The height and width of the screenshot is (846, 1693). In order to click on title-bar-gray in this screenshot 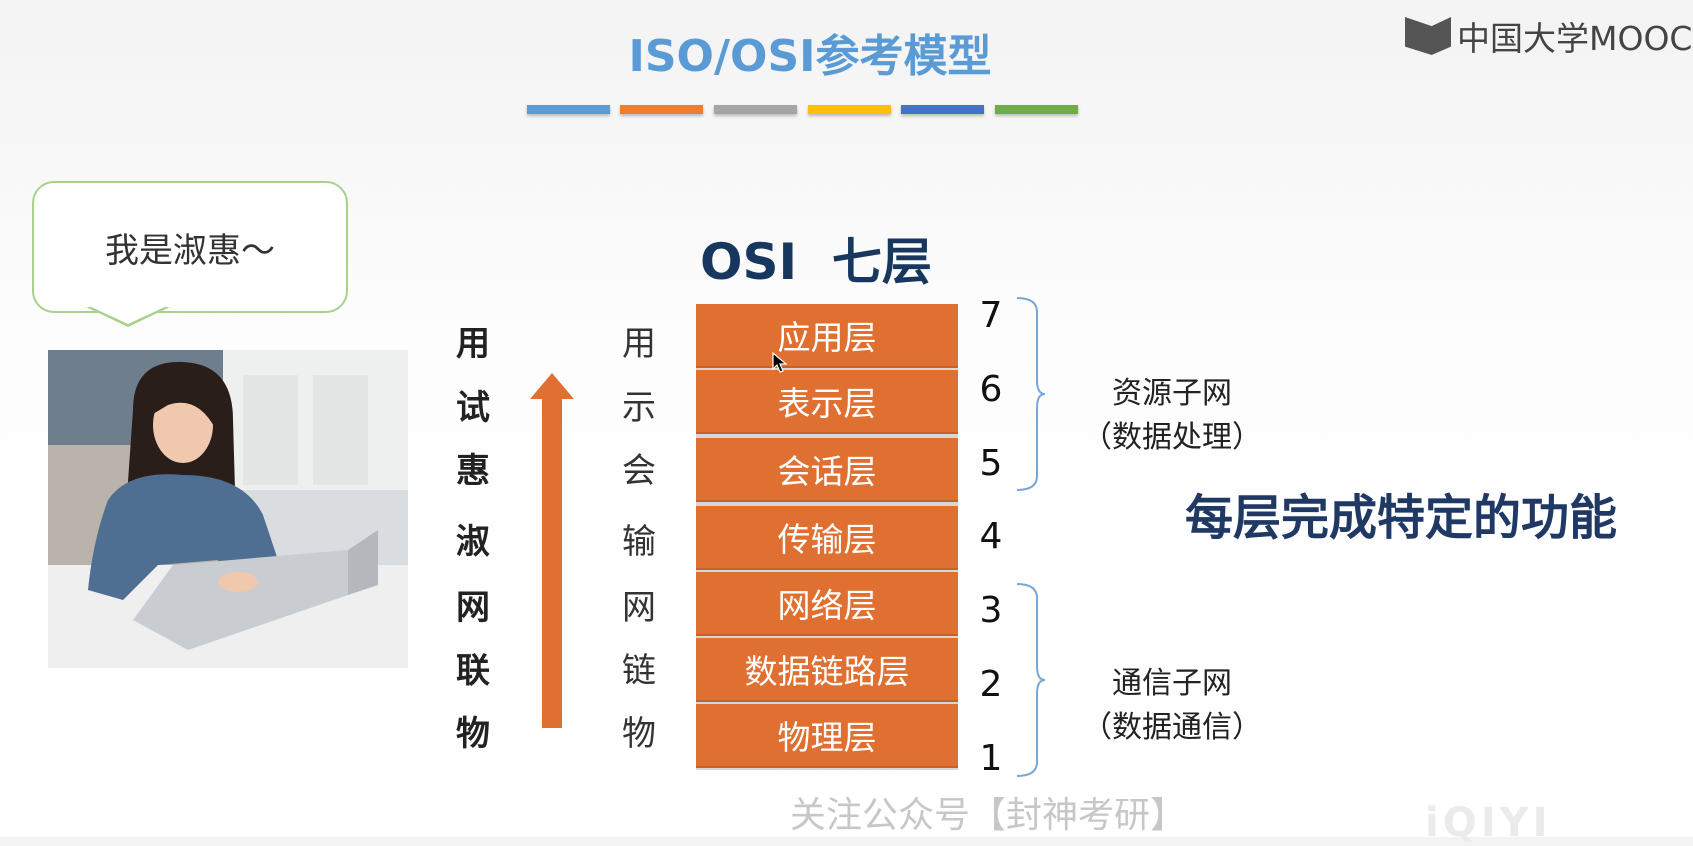, I will do `click(755, 109)`.